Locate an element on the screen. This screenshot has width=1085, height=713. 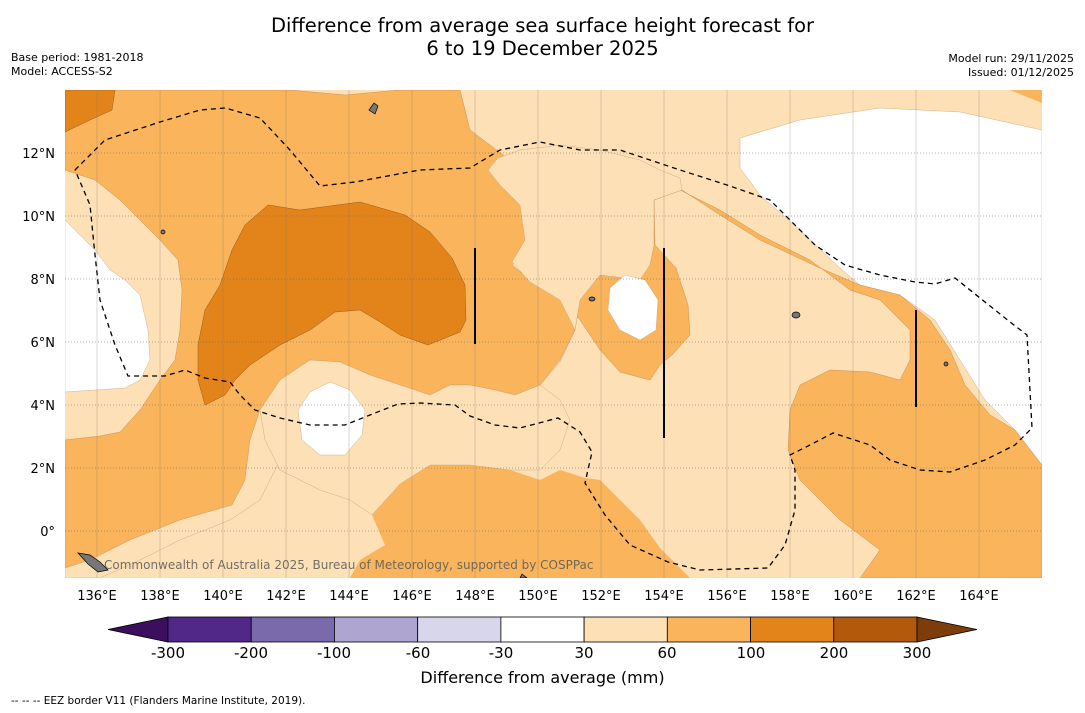
colorbar-tick-label: 200 is located at coordinates (834, 653).